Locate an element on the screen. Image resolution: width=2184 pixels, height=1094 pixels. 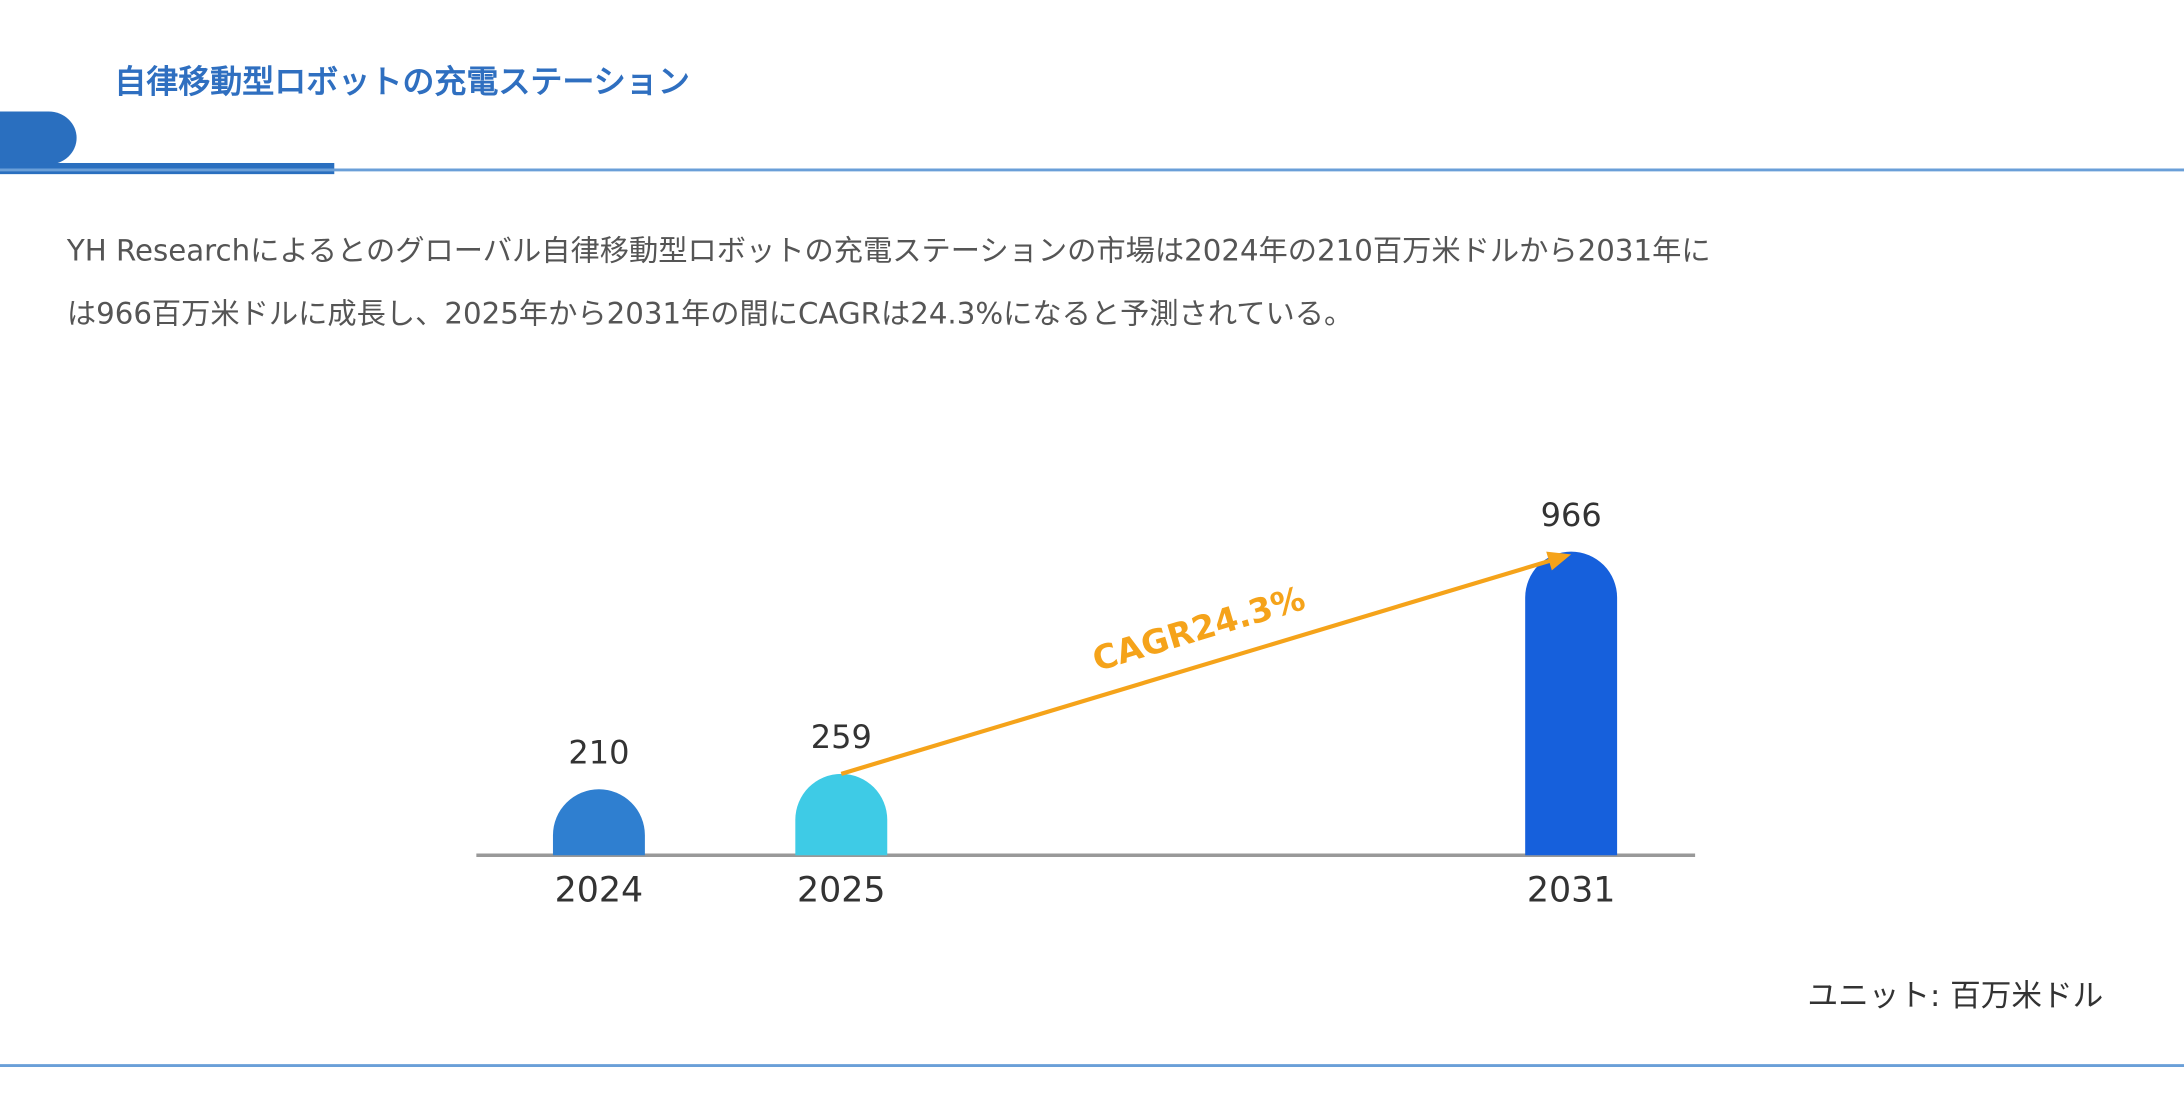
header-title: 自律移動型ロボットの充電ステーション is located at coordinates (402, 82).